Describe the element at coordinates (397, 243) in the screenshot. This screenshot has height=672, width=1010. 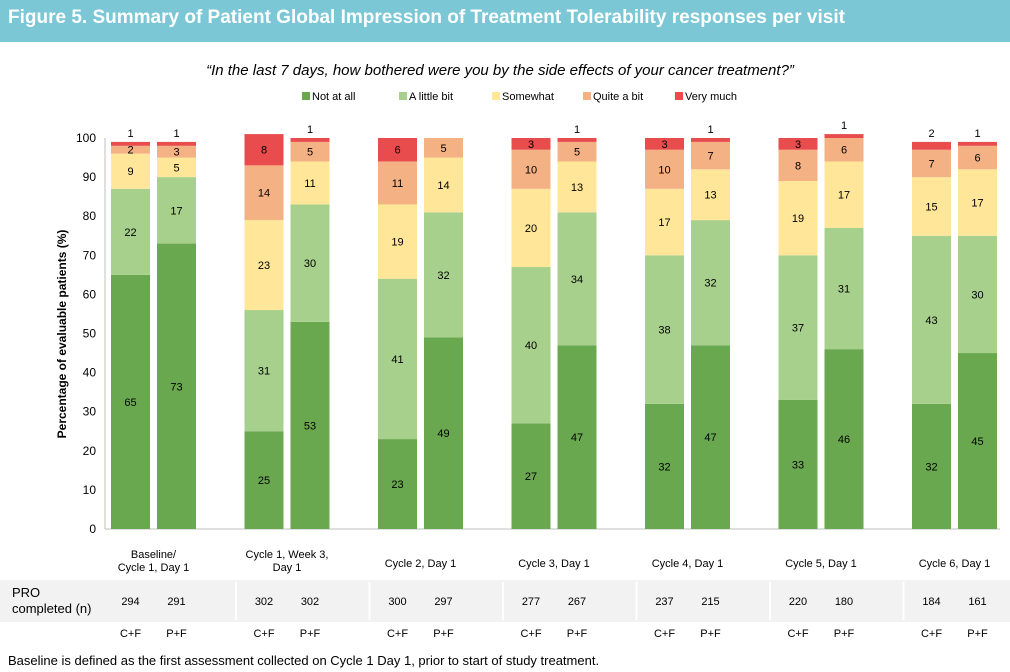
I see `data-label: 19` at that location.